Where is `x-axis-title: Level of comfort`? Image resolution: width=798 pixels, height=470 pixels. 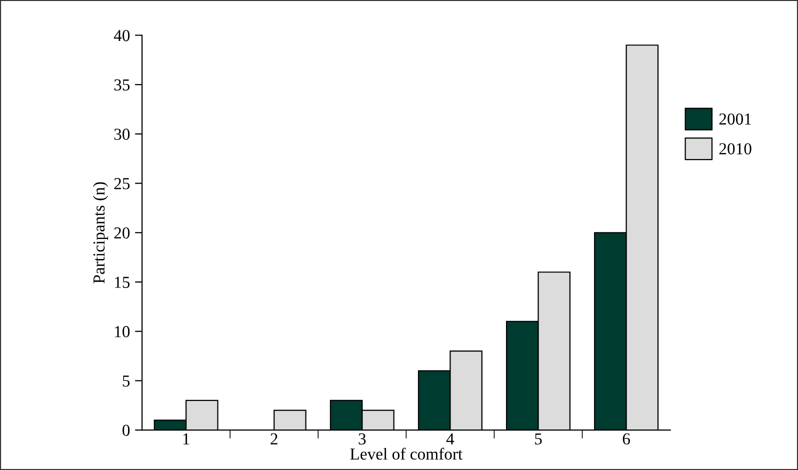 x-axis-title: Level of comfort is located at coordinates (406, 454).